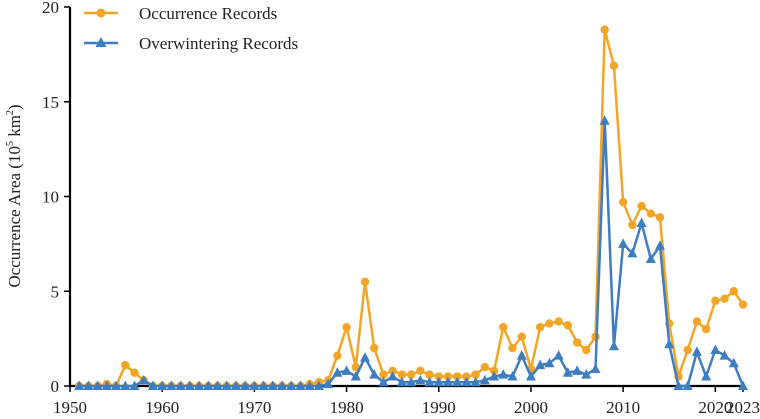 This screenshot has height=419, width=760. Describe the element at coordinates (623, 407) in the screenshot. I see `x-tick-label: 2010` at that location.